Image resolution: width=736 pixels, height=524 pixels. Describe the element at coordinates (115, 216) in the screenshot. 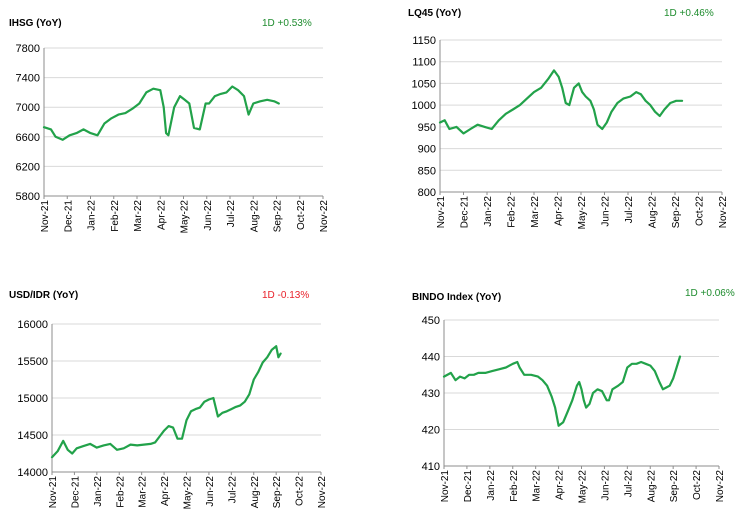

I see `ihsg-xtick-label: Feb-22` at that location.